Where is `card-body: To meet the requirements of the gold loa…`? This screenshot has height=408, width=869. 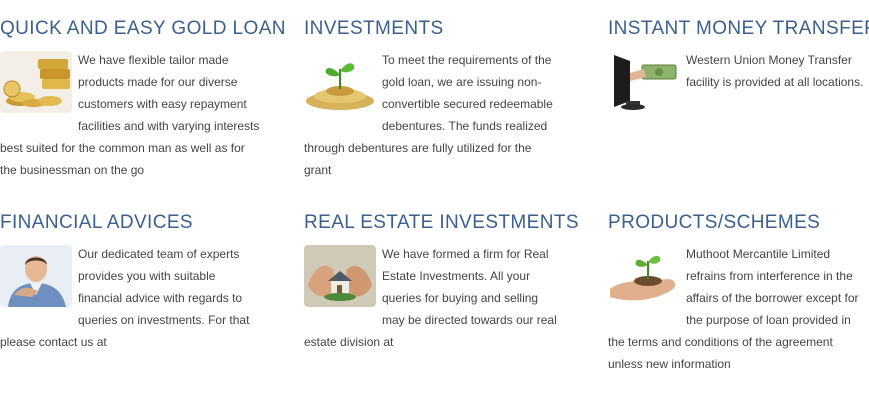
card-body: To meet the requirements of the gold loa… is located at coordinates (432, 115).